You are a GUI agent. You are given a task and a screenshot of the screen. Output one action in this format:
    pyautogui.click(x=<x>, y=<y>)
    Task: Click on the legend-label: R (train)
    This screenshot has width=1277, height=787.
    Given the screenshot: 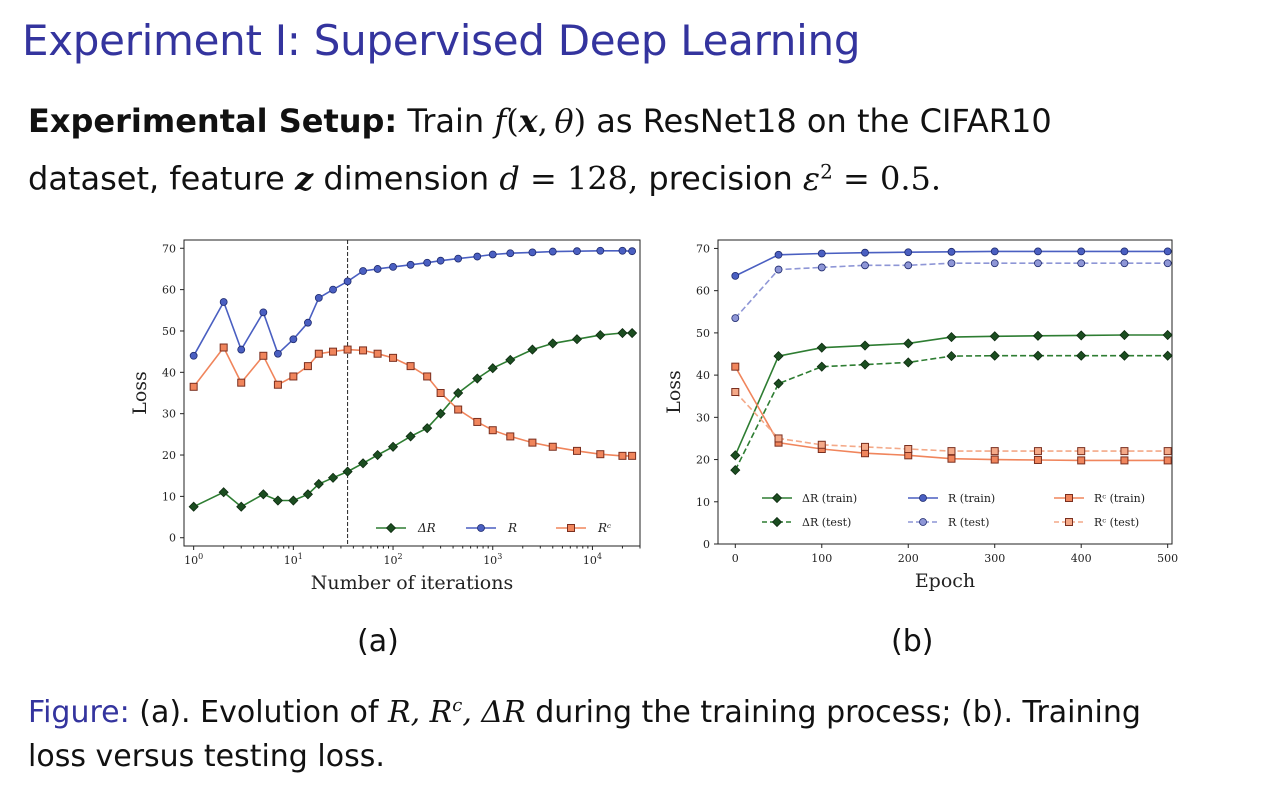 What is the action you would take?
    pyautogui.click(x=971, y=498)
    